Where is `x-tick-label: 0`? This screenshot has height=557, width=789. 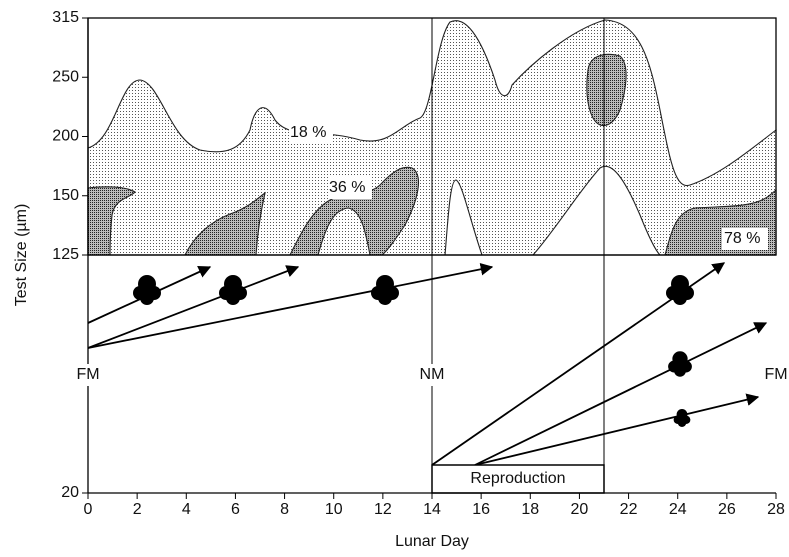 x-tick-label: 0 is located at coordinates (88, 509).